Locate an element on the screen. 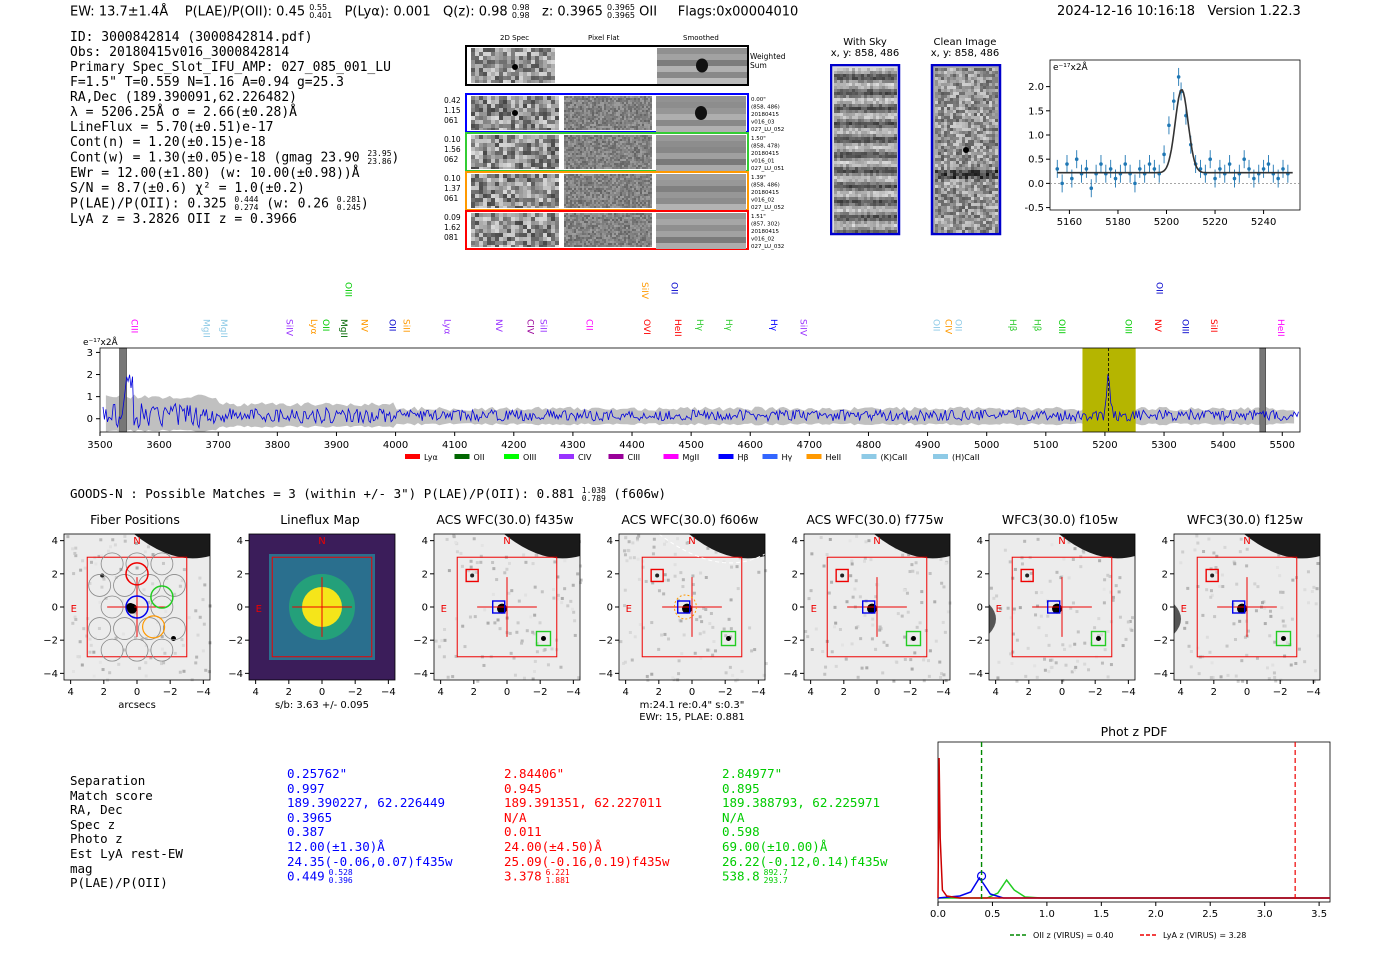  header-z-bounds: 0.3965 0.3965 is located at coordinates (621, 11).